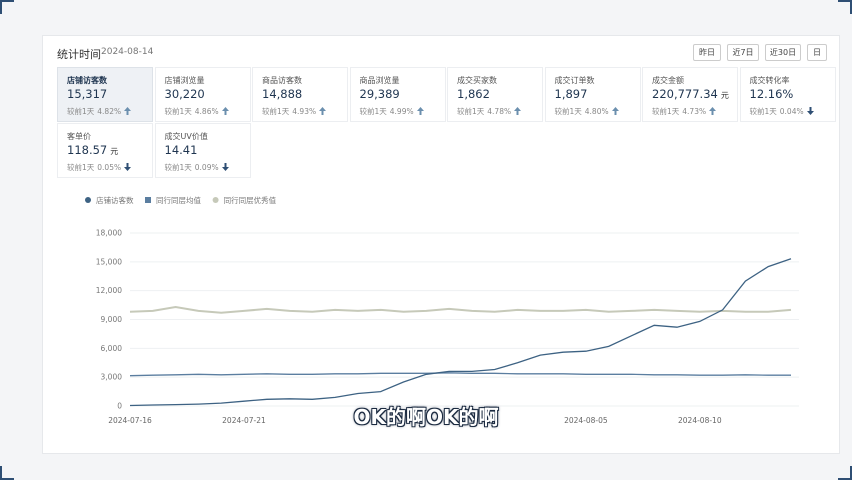 The width and height of the screenshot is (852, 480). What do you see at coordinates (743, 52) in the screenshot?
I see `date-button: 近7日` at bounding box center [743, 52].